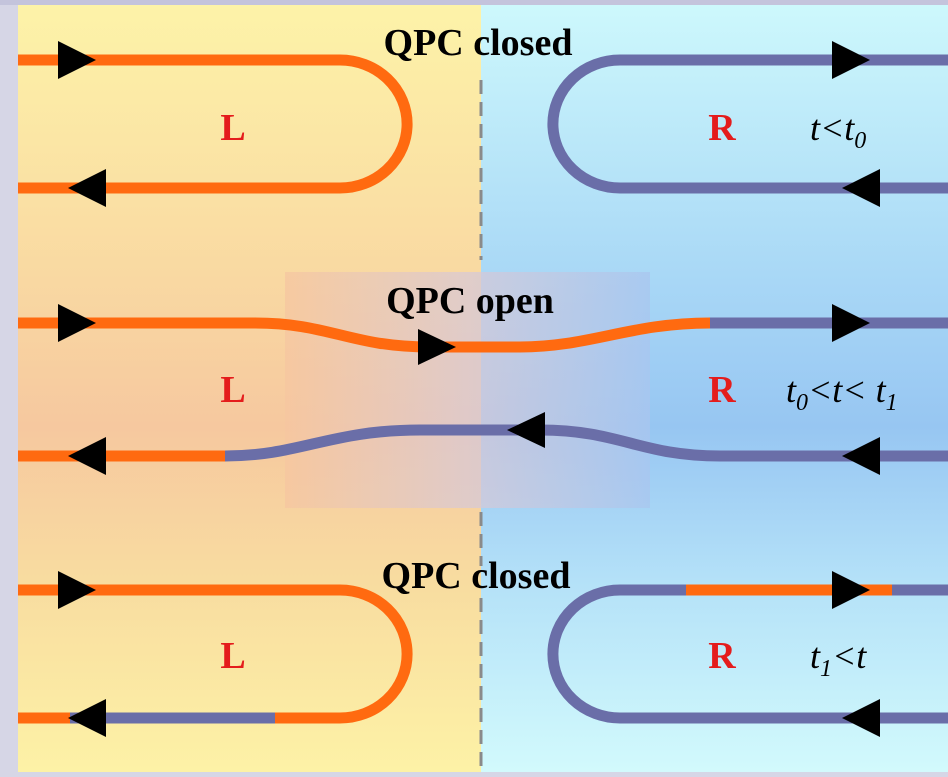  What do you see at coordinates (467, 390) in the screenshot?
I see `qpc-open-region` at bounding box center [467, 390].